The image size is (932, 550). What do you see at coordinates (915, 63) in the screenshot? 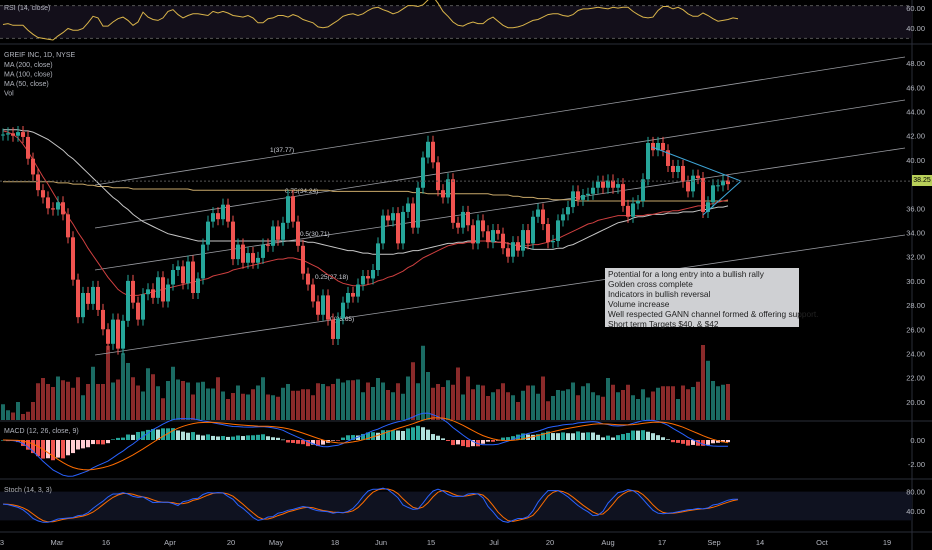
I see `price-tick: 48.00` at bounding box center [915, 63].